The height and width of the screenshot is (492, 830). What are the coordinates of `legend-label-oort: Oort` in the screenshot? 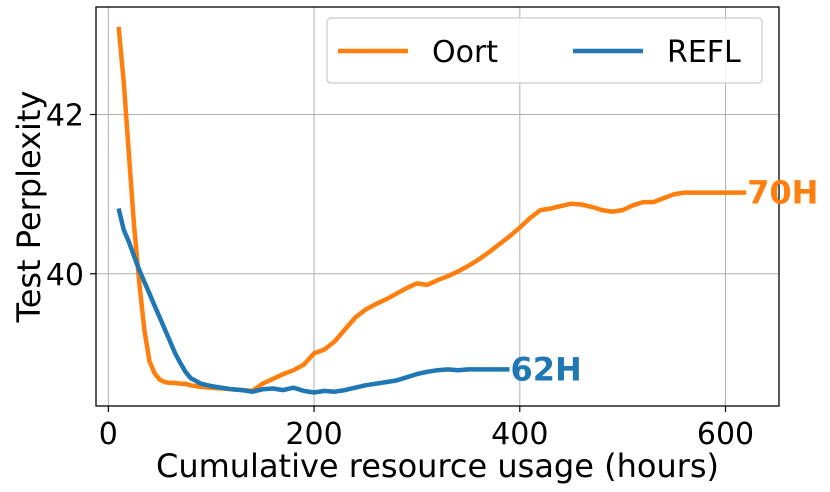 It's located at (465, 52).